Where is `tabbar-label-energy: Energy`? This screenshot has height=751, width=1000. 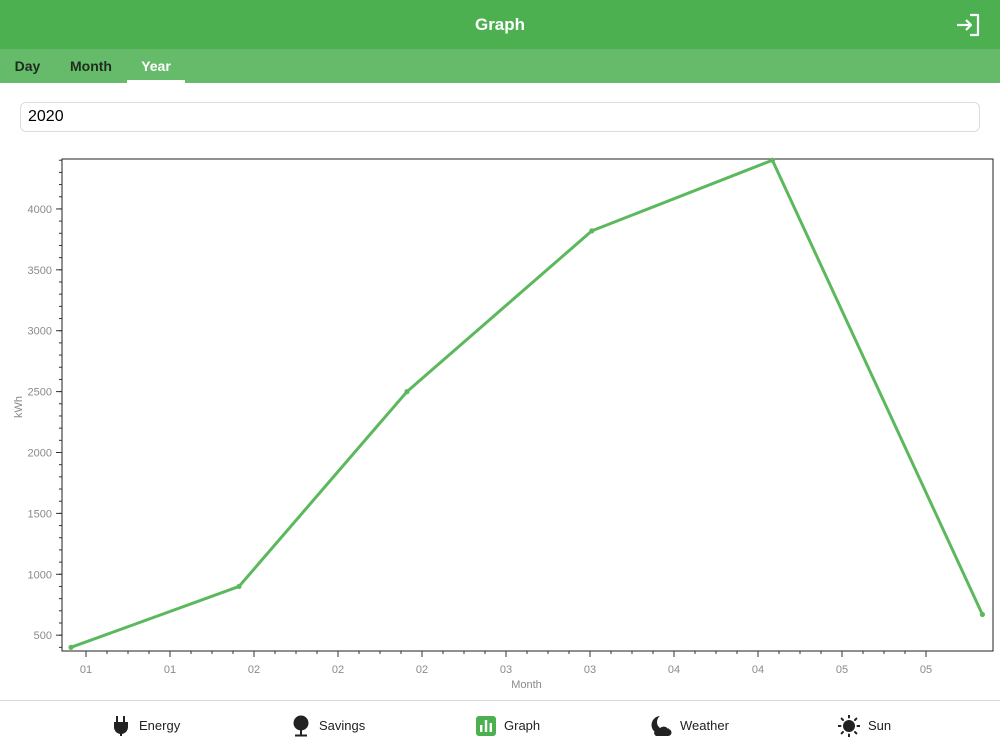
tabbar-label-energy: Energy is located at coordinates (160, 725).